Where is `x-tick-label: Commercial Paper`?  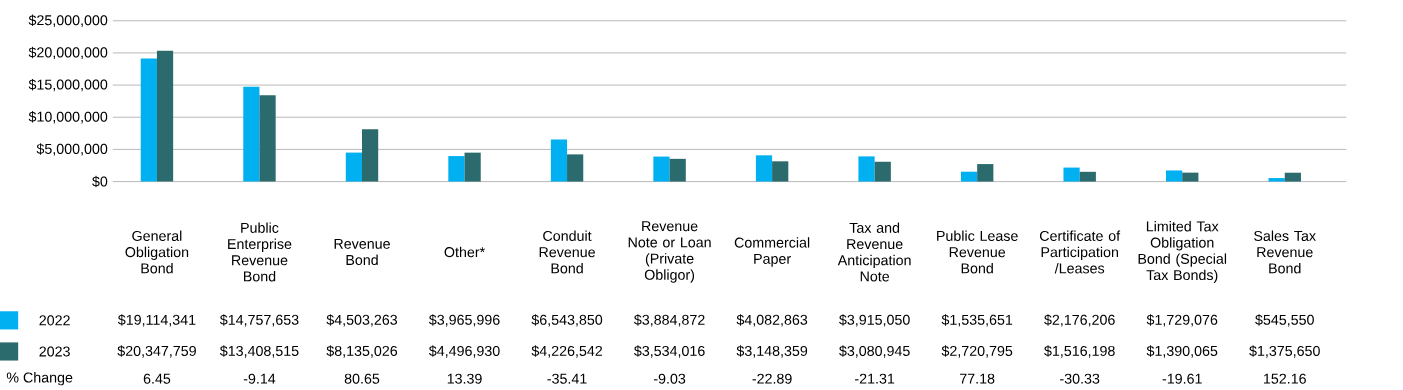
x-tick-label: Commercial Paper is located at coordinates (772, 252).